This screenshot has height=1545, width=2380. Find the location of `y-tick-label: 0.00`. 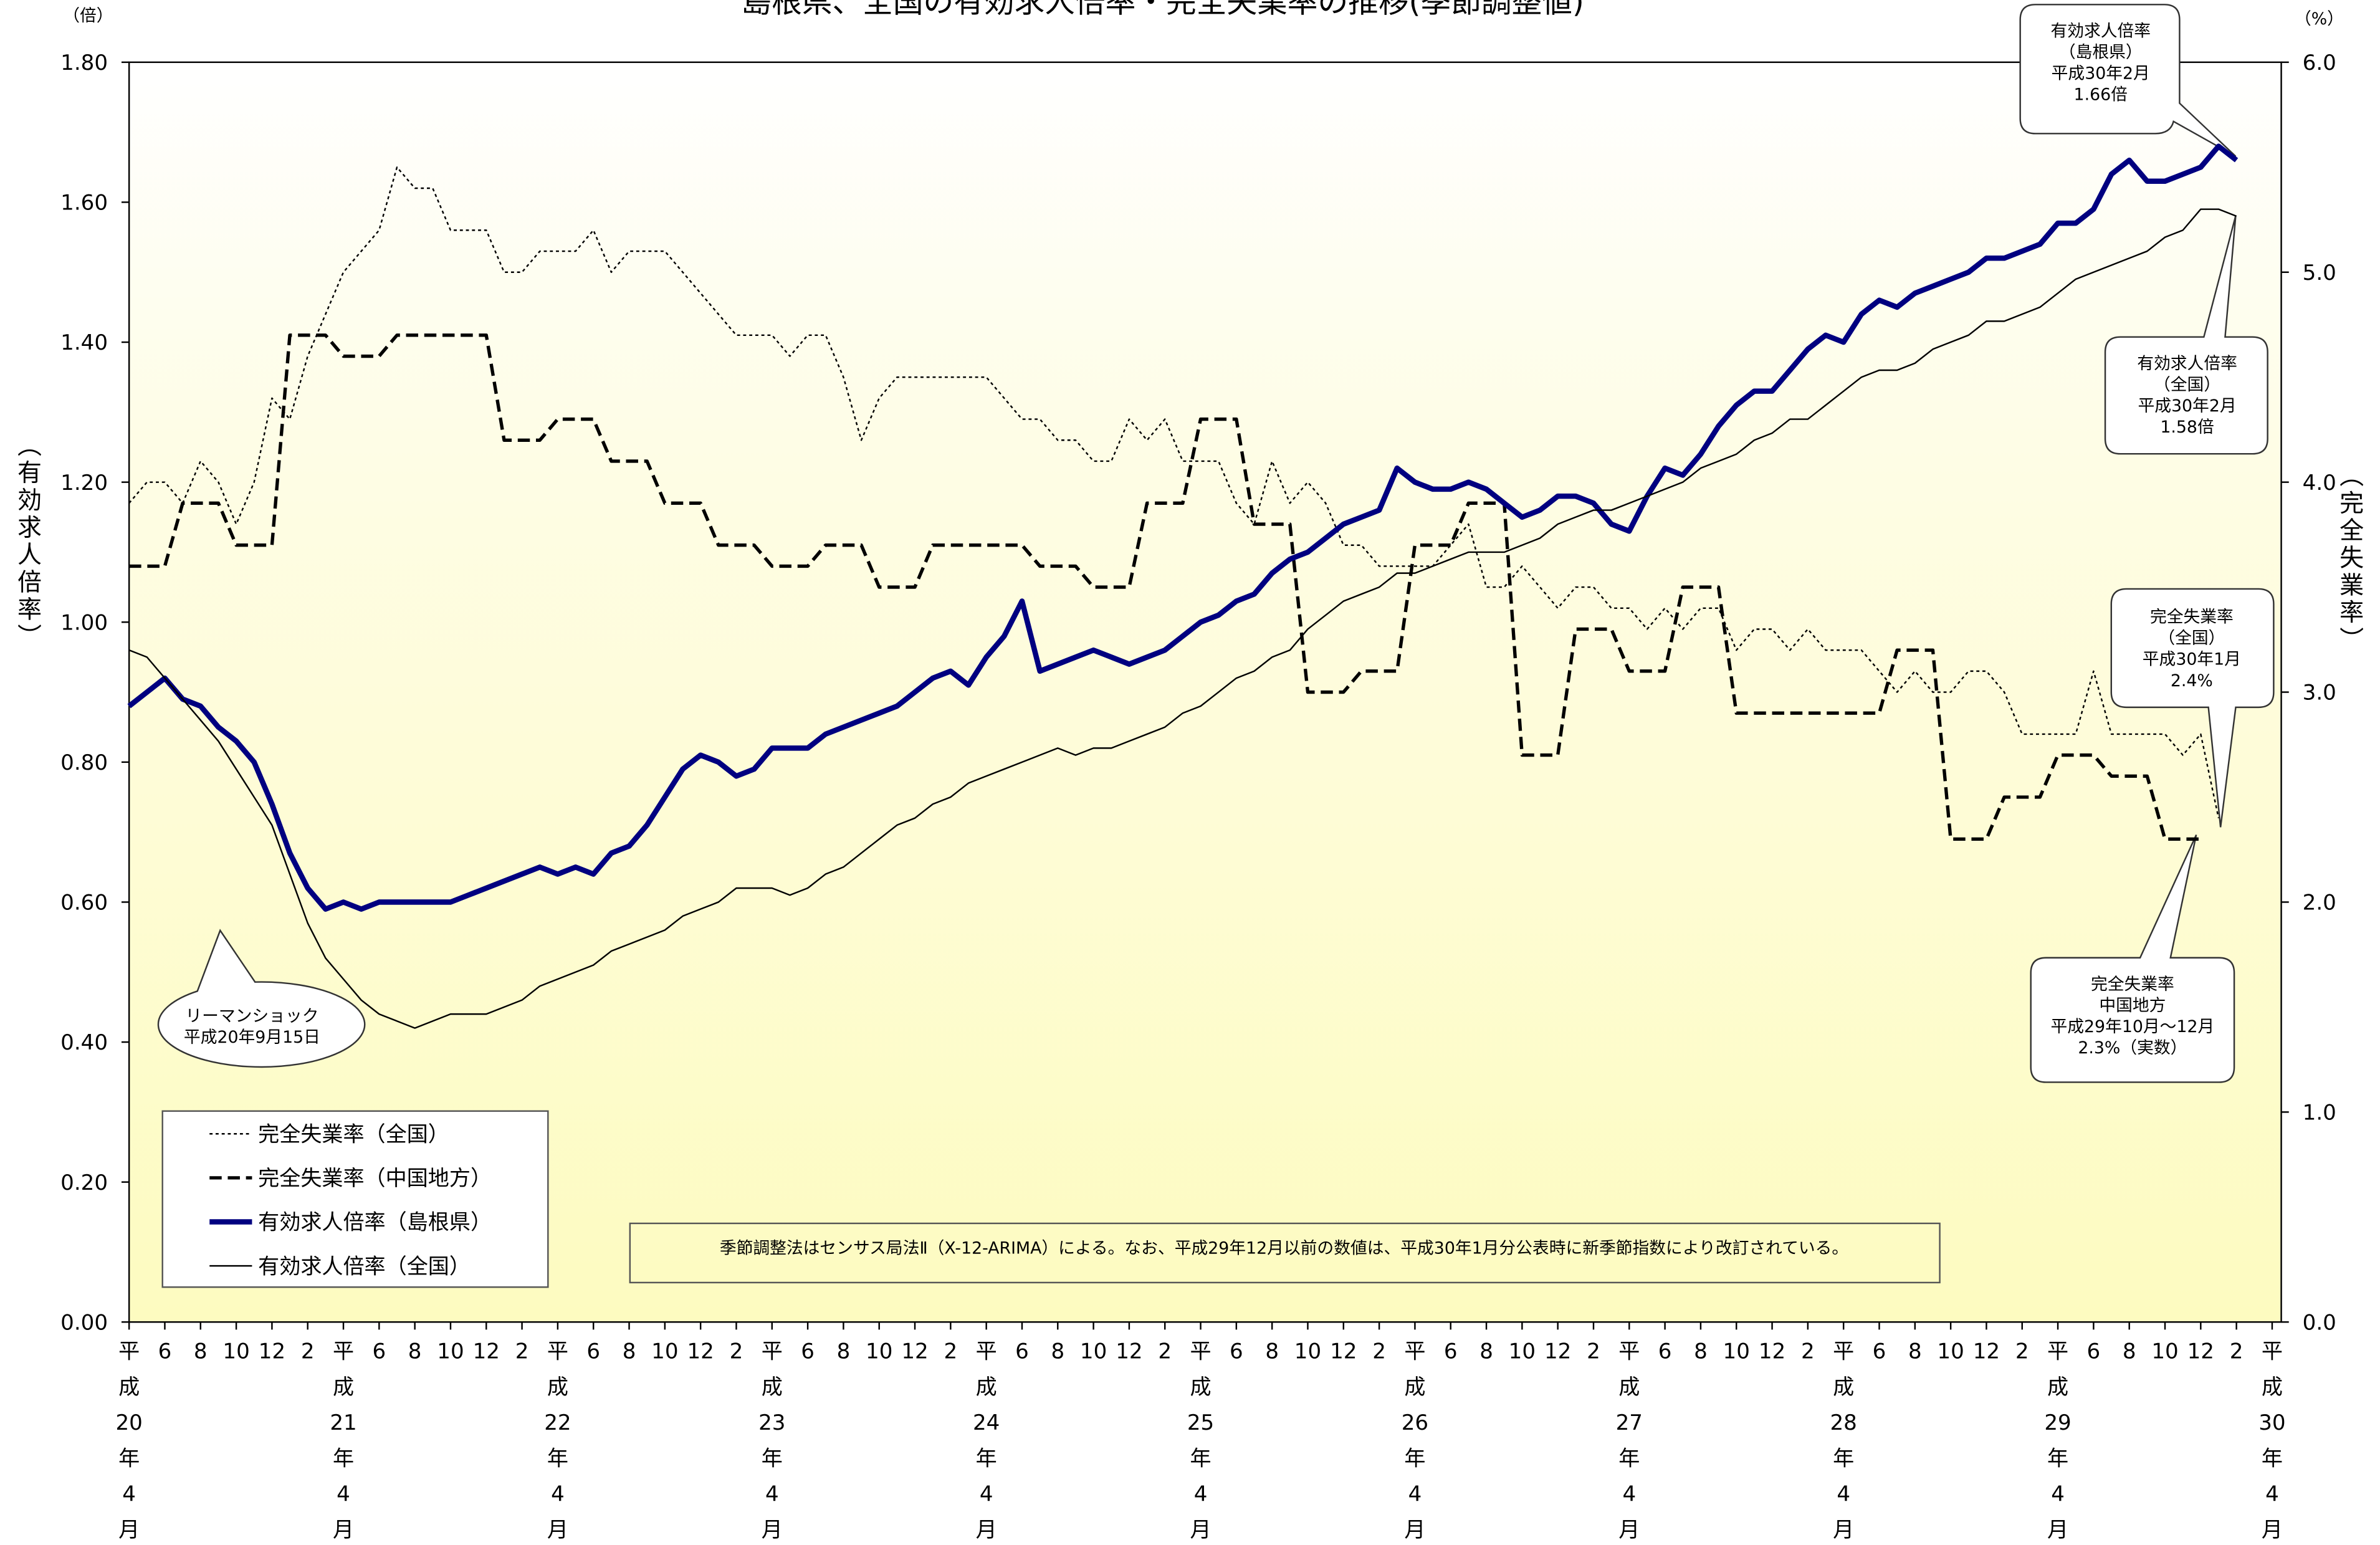

y-tick-label: 0.00 is located at coordinates (84, 1322).